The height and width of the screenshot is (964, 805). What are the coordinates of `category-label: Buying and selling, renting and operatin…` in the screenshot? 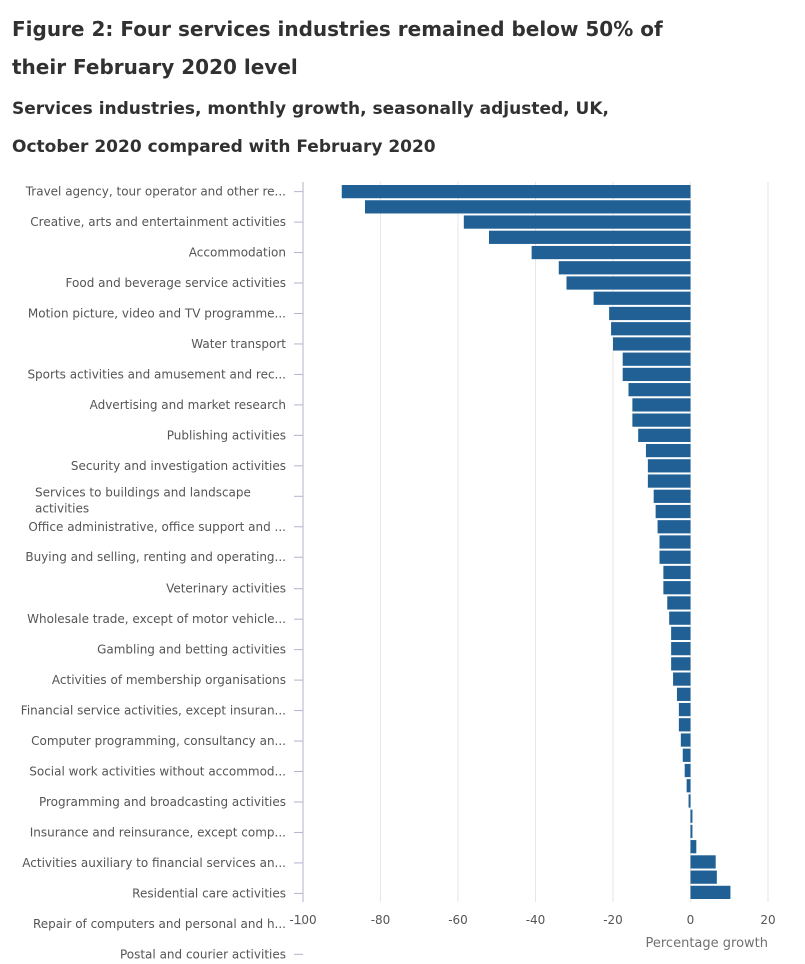 It's located at (155, 557).